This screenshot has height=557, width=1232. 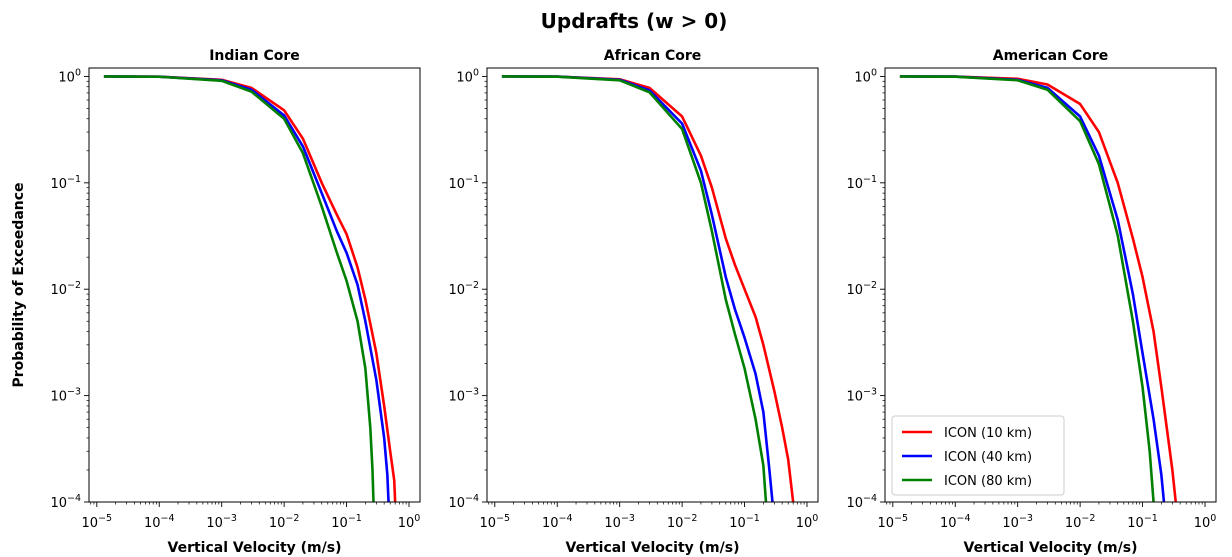 I want to click on legend-label: ICON (80 km), so click(x=988, y=481).